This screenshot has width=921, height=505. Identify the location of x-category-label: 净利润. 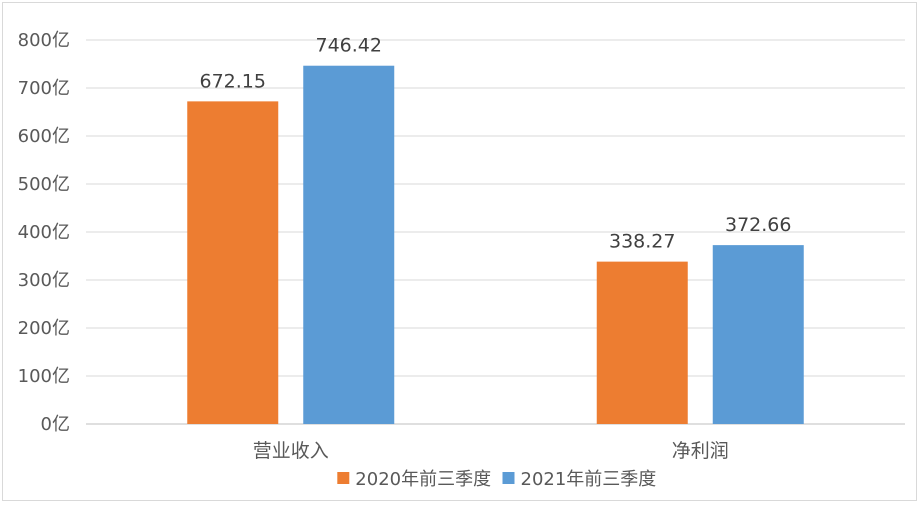
(700, 451).